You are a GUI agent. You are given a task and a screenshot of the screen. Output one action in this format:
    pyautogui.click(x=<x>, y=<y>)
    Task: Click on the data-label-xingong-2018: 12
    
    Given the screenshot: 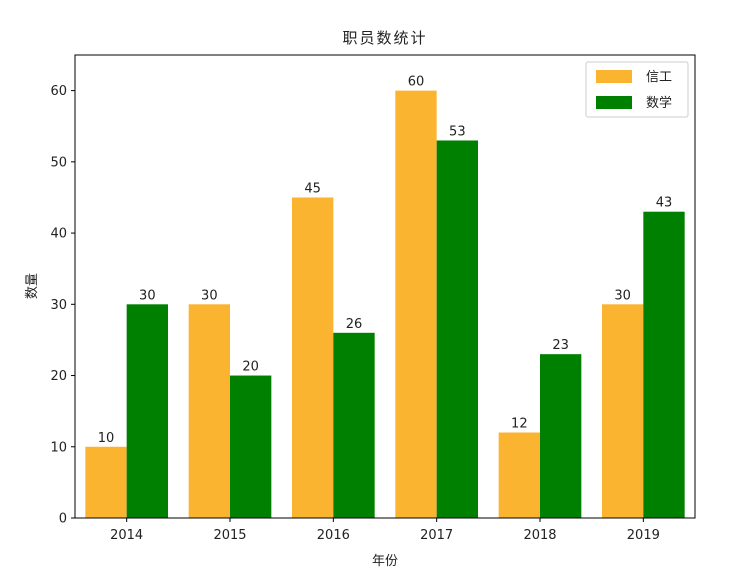 What is the action you would take?
    pyautogui.click(x=519, y=424)
    